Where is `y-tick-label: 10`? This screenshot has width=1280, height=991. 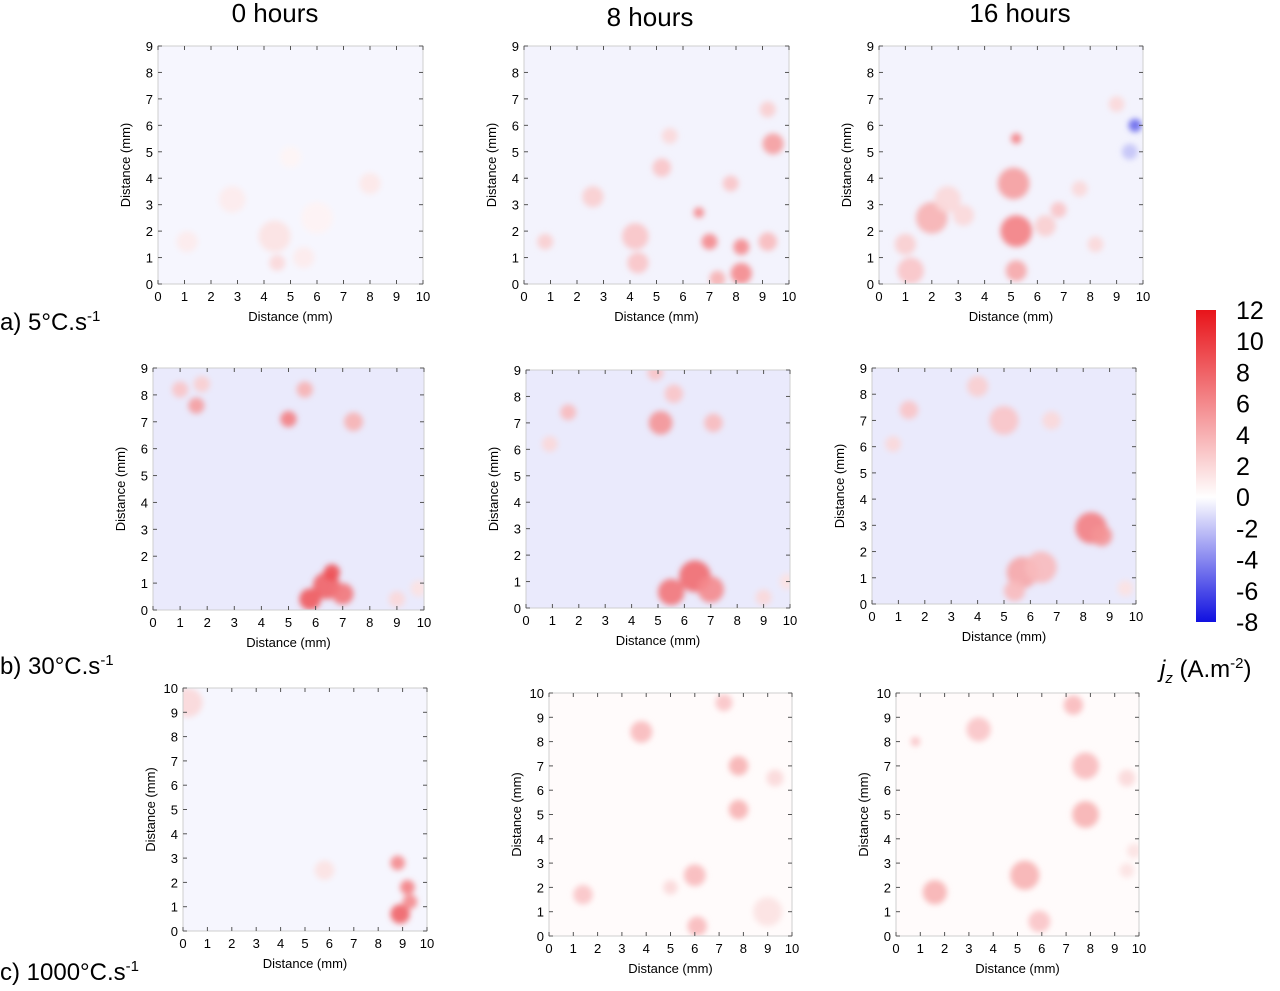 y-tick-label: 10 is located at coordinates (884, 693).